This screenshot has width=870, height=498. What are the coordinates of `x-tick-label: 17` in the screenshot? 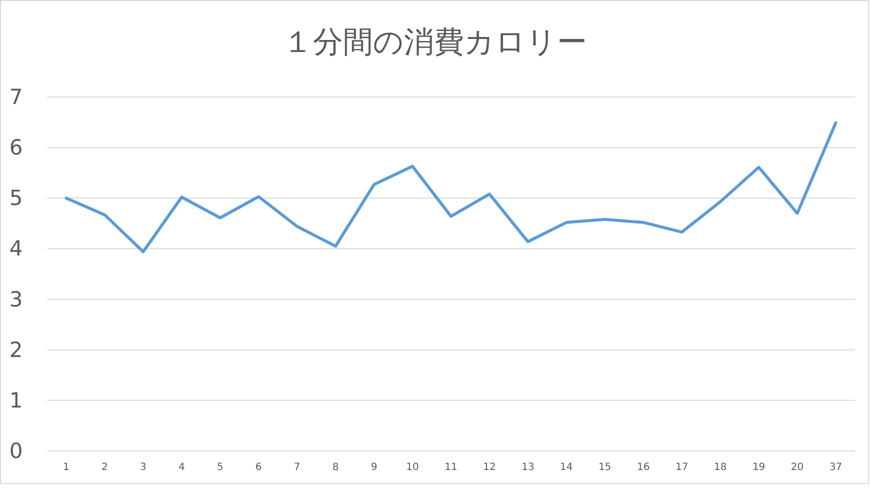 It's located at (681, 467).